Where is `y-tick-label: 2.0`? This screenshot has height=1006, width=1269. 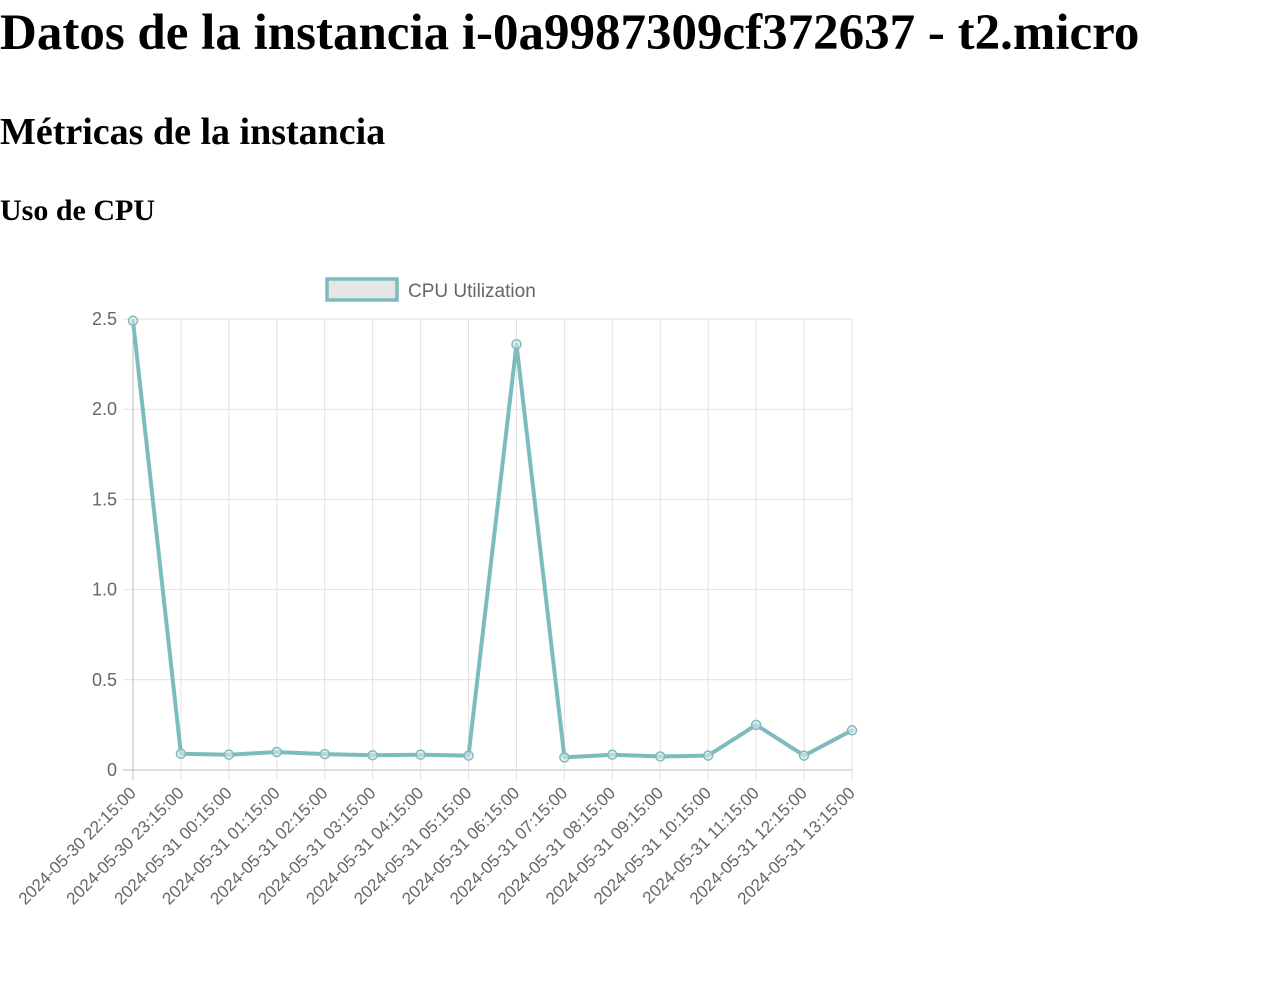 y-tick-label: 2.0 is located at coordinates (104, 409).